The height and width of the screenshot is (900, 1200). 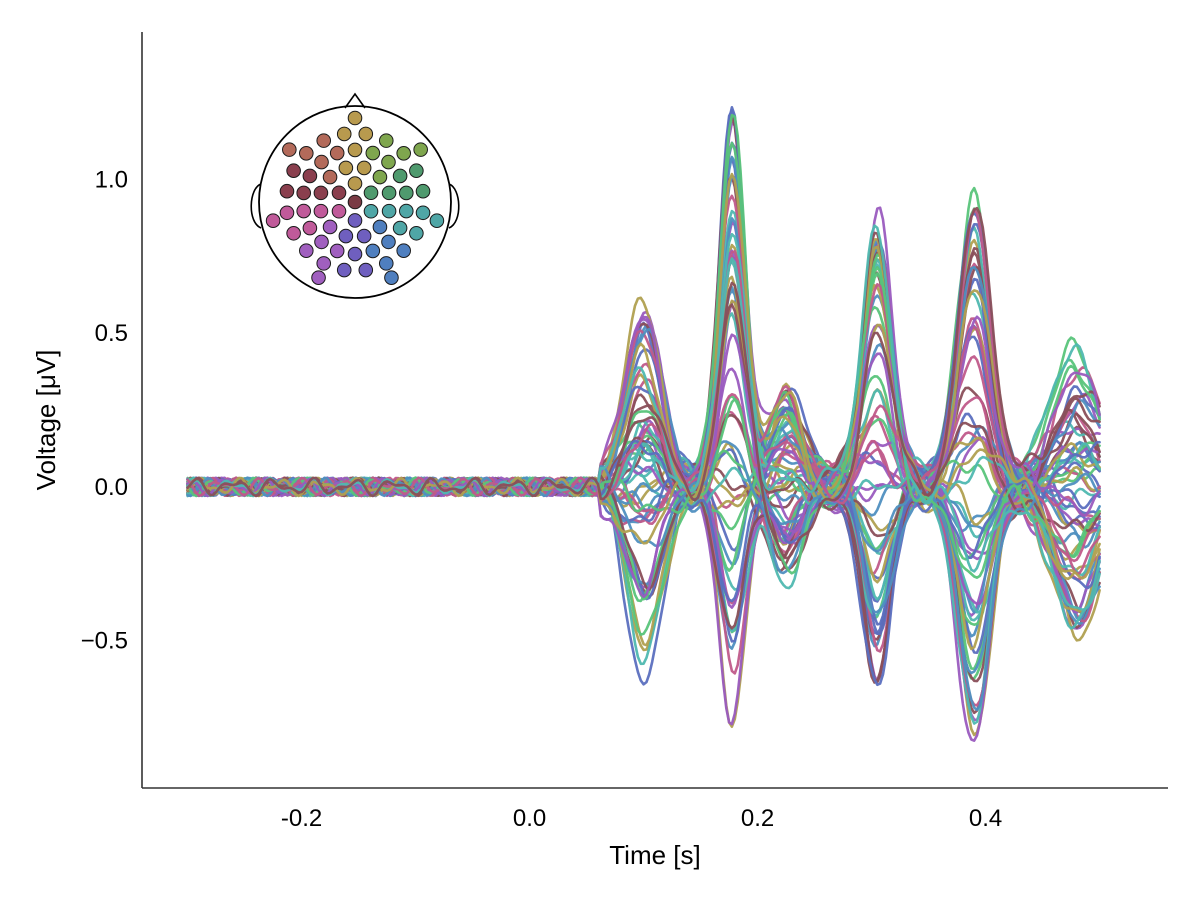 What do you see at coordinates (46, 420) in the screenshot?
I see `y-axis-title: Voltage [μV]` at bounding box center [46, 420].